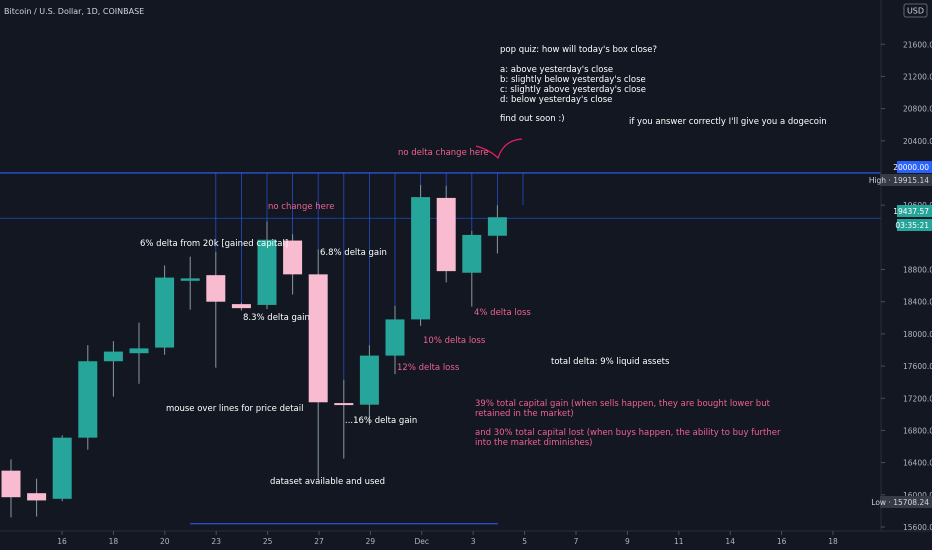  Describe the element at coordinates (917, 302) in the screenshot. I see `price-tick-label: 18400.00` at that location.